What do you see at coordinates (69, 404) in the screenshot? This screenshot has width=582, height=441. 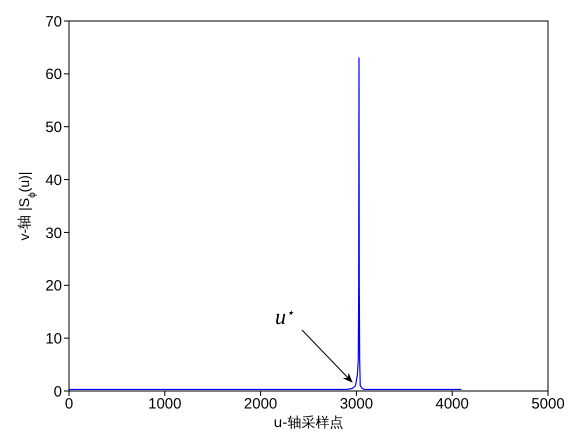 I see `x-tick-label: 0` at bounding box center [69, 404].